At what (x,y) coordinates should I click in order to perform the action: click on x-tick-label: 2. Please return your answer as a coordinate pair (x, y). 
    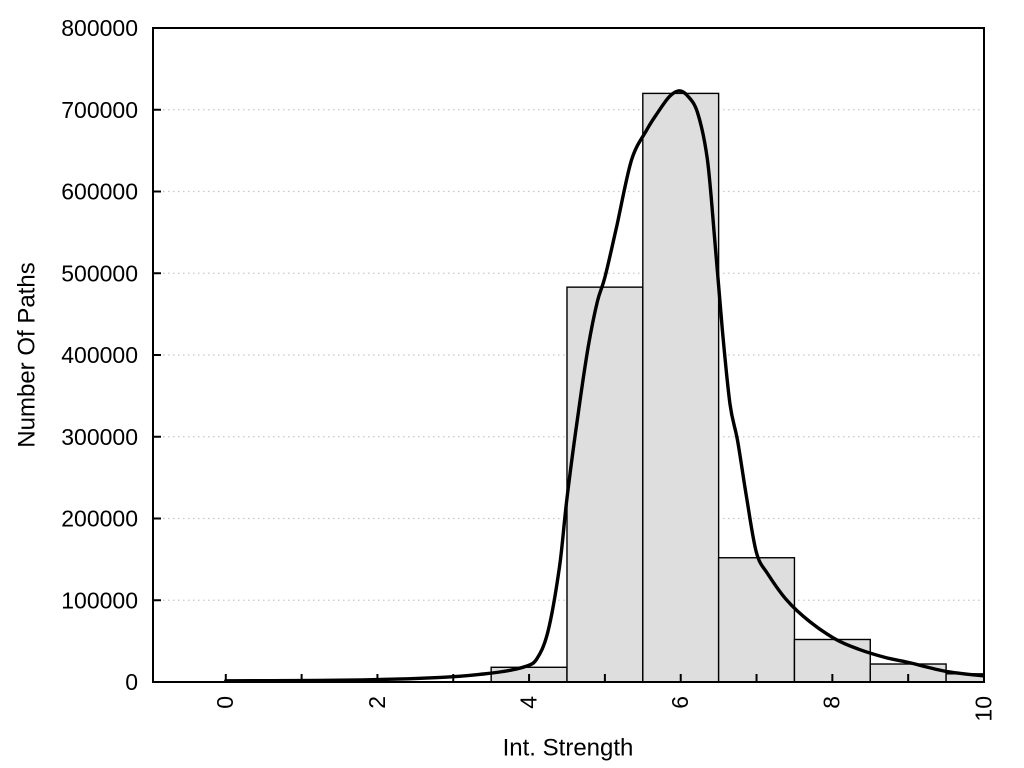
    Looking at the image, I should click on (377, 702).